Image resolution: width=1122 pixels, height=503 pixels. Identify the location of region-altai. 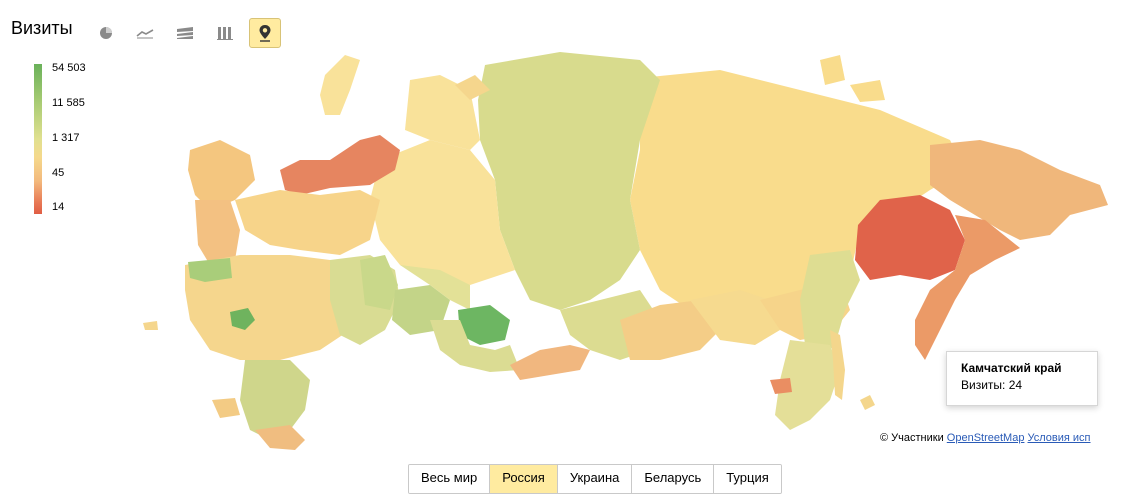
(550, 362).